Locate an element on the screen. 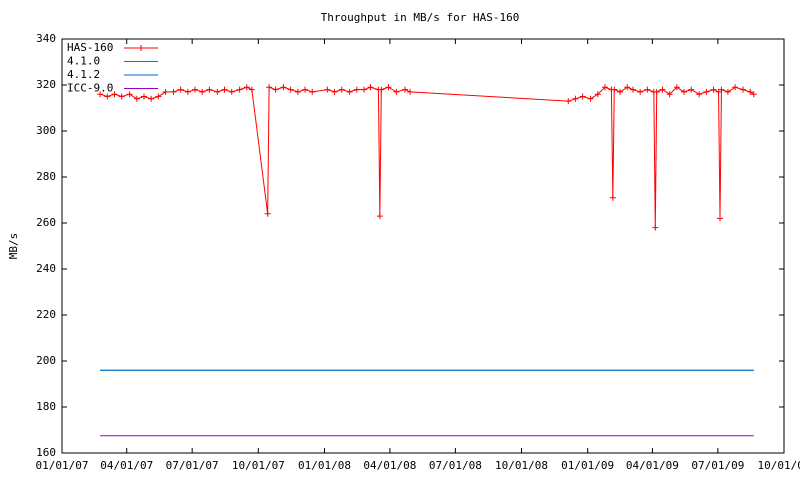 The image size is (800, 480). x-tick-label: 04/01/07 is located at coordinates (126, 465).